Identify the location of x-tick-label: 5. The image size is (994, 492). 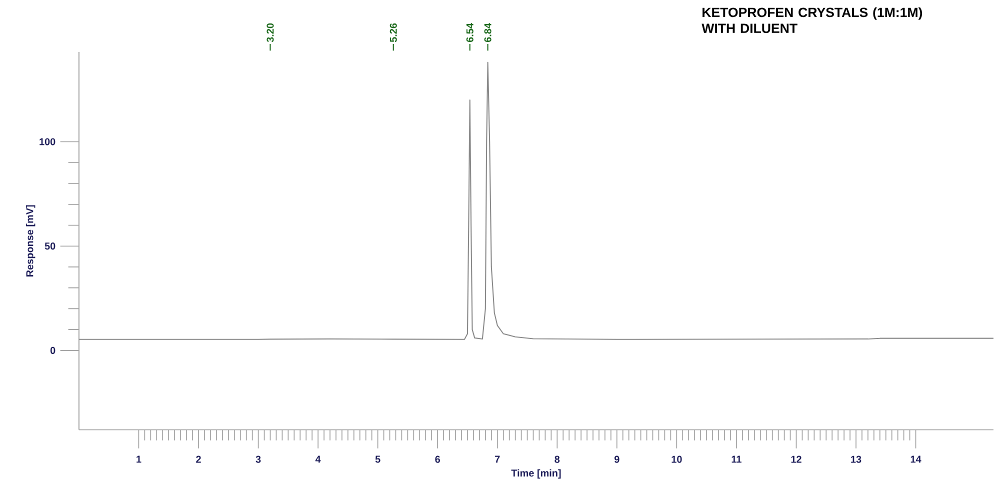
(377, 459).